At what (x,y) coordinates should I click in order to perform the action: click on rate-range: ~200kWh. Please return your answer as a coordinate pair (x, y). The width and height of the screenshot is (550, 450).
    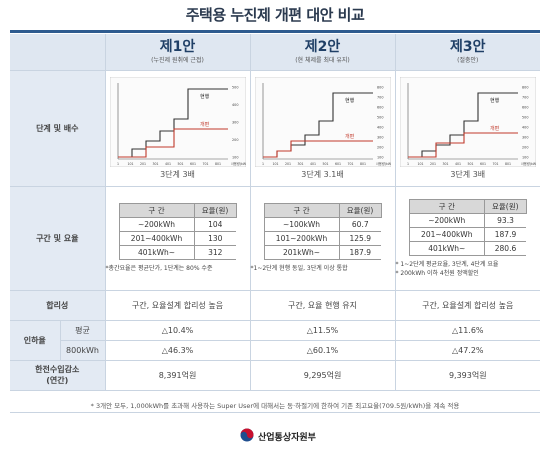
    Looking at the image, I should click on (156, 224).